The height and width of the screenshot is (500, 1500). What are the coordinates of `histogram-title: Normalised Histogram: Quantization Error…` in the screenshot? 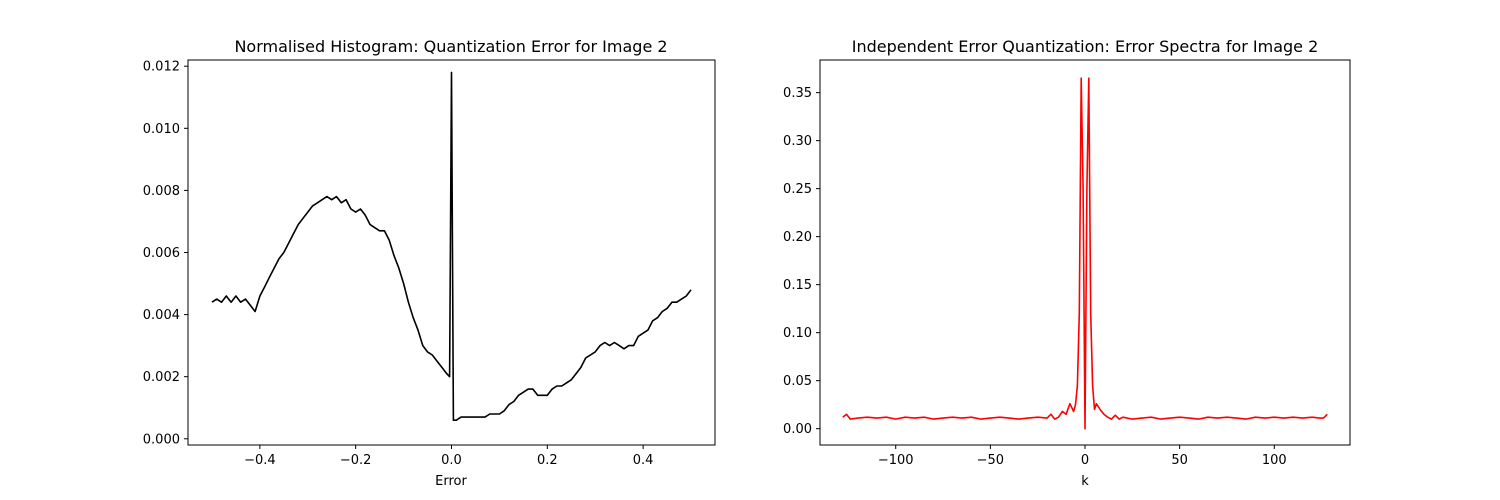 It's located at (450, 46).